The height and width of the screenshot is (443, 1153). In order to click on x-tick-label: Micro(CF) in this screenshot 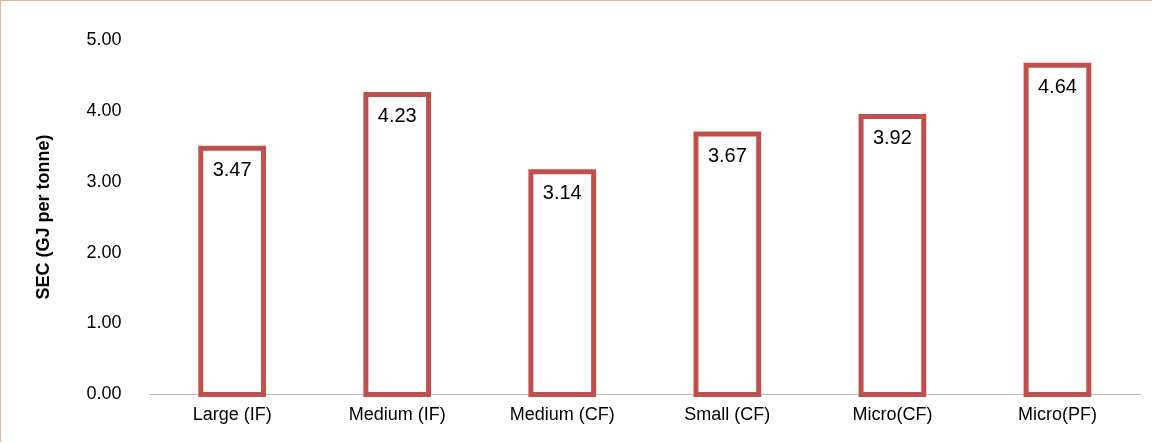, I will do `click(892, 414)`.